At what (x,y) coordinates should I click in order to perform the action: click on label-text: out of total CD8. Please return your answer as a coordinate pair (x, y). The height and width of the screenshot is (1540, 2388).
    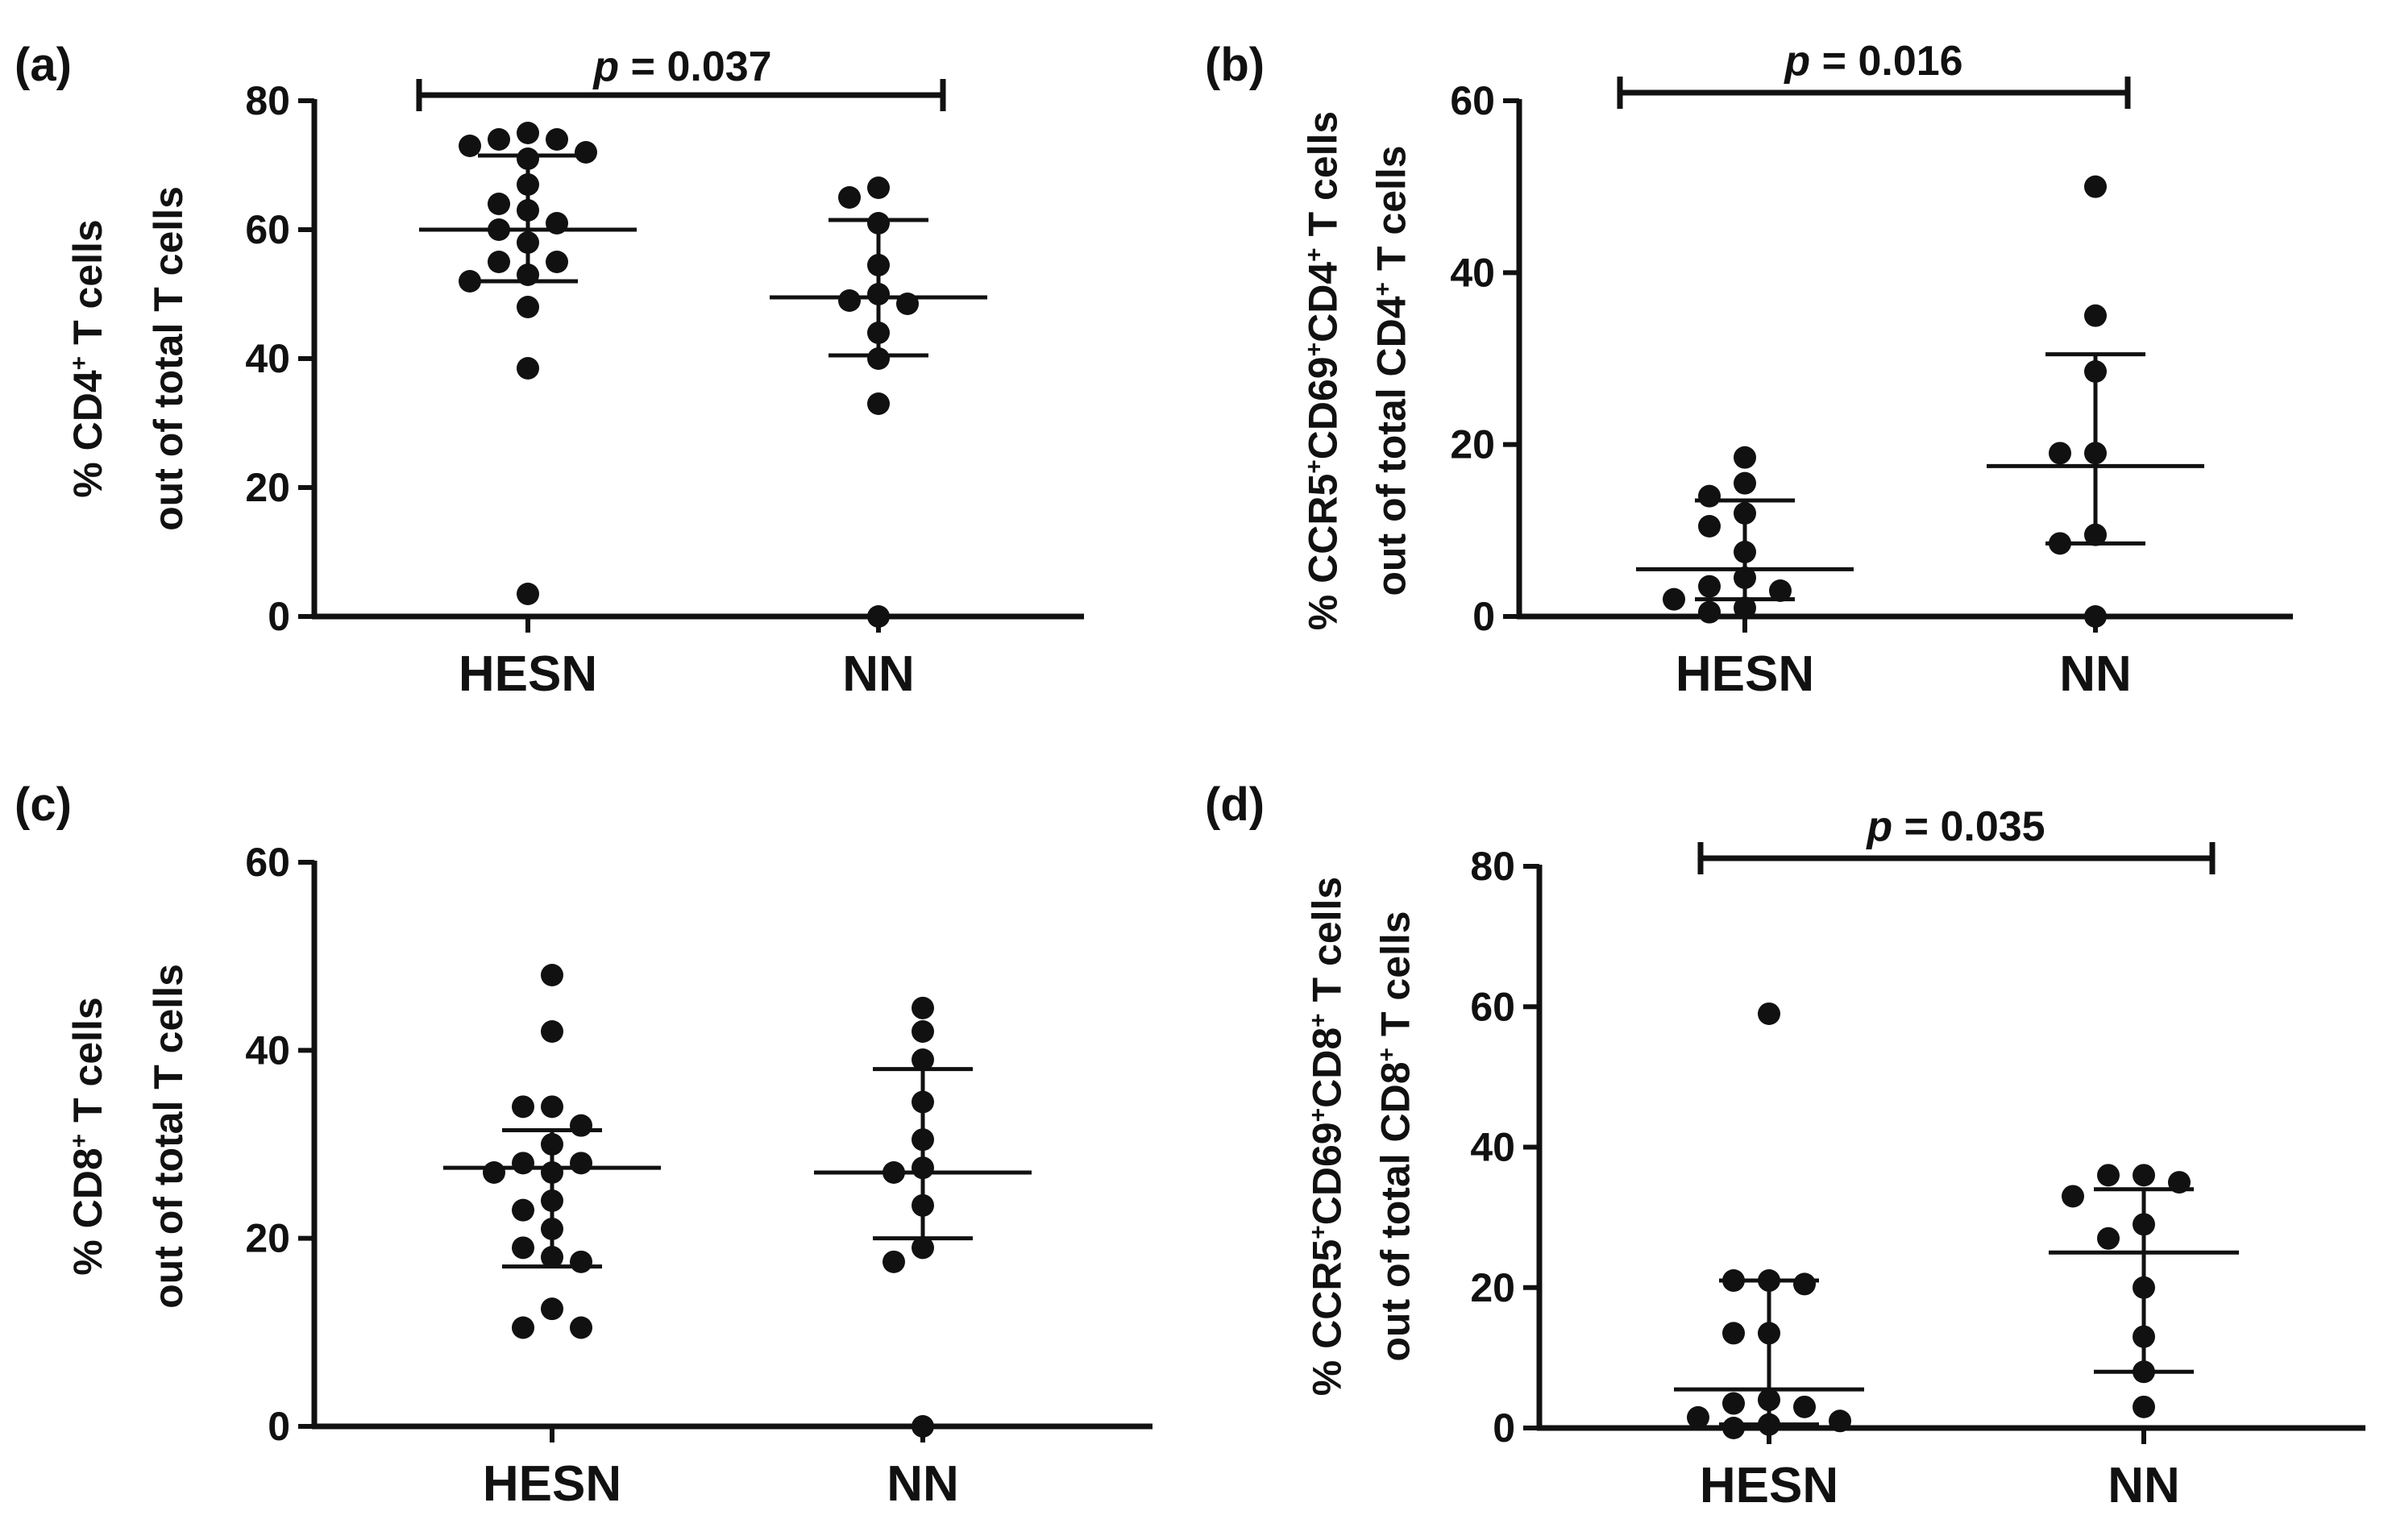
    Looking at the image, I should click on (1395, 1211).